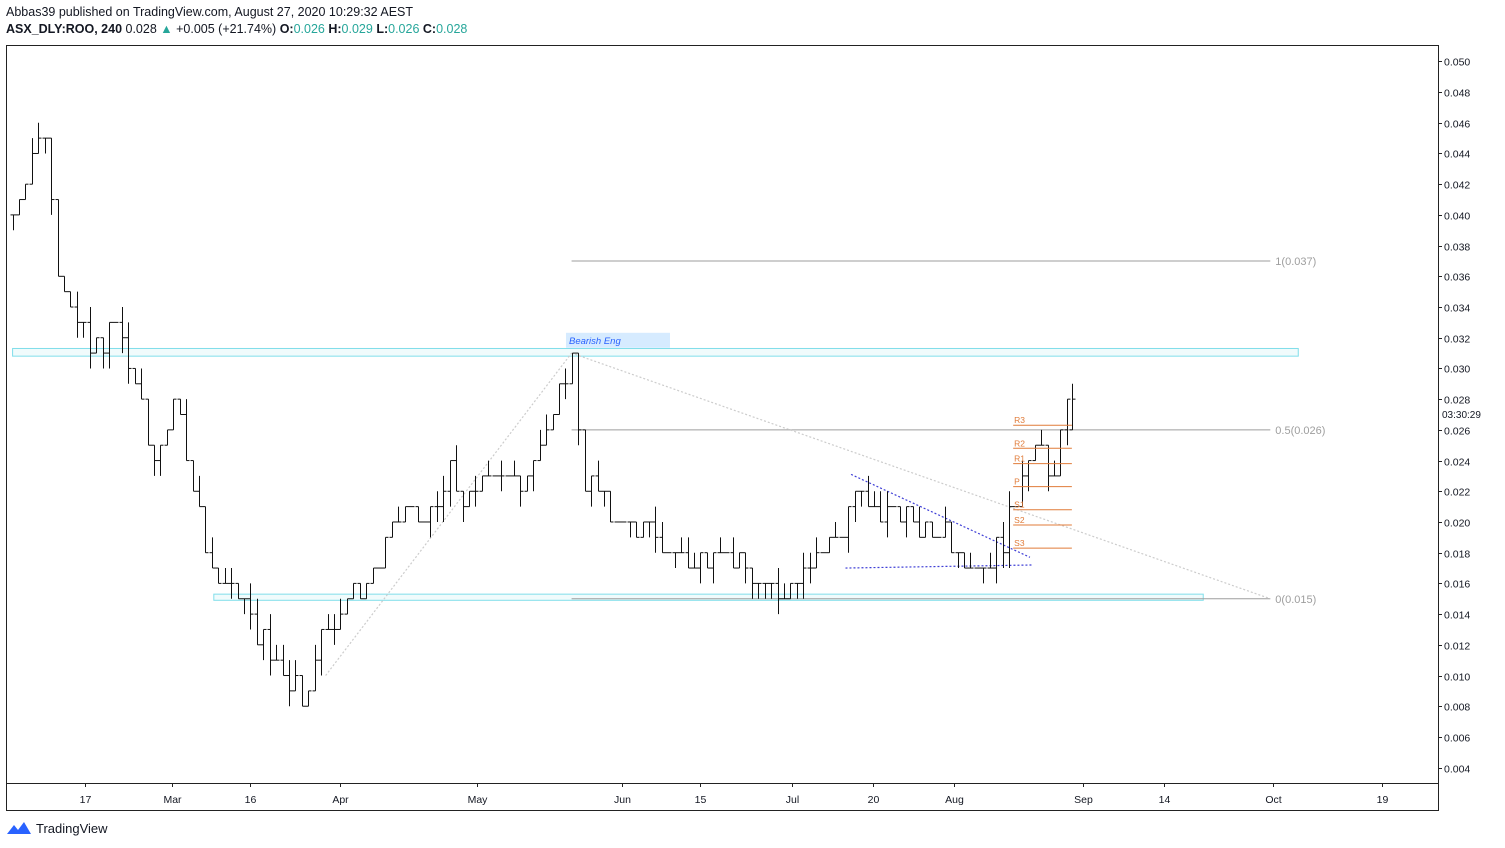 This screenshot has height=848, width=1505. What do you see at coordinates (1457, 555) in the screenshot?
I see `y-axis-label: 0.018` at bounding box center [1457, 555].